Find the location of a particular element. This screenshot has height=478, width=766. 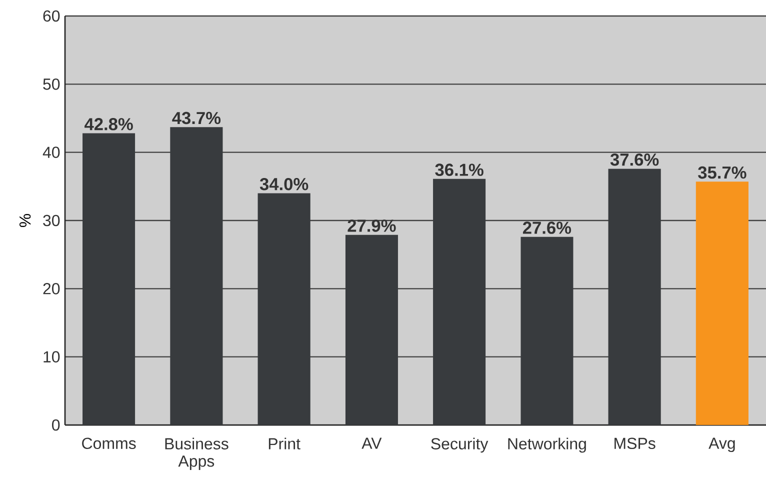

x-tick-label: Avg is located at coordinates (721, 445).